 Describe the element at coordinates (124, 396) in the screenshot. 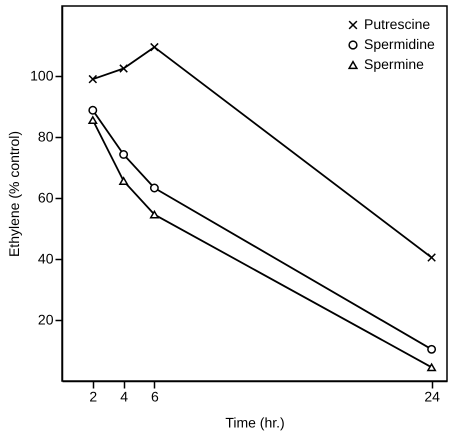

I see `x-tick-label: 4` at that location.